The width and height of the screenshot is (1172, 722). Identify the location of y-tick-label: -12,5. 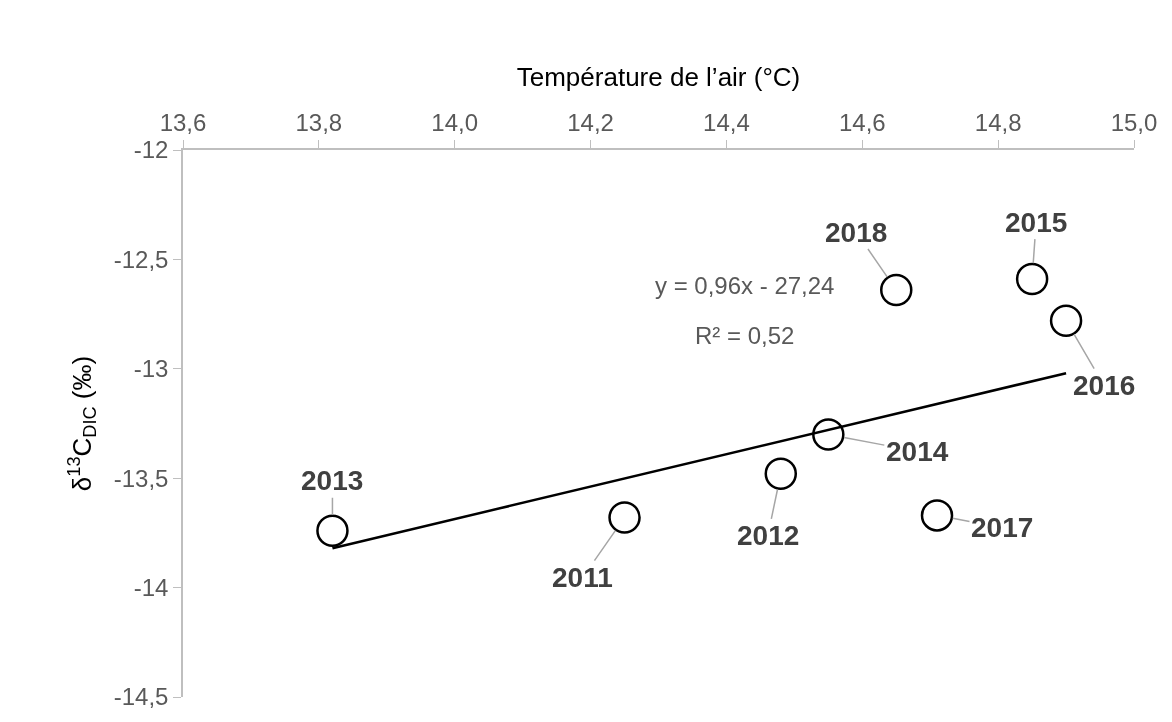
(141, 259).